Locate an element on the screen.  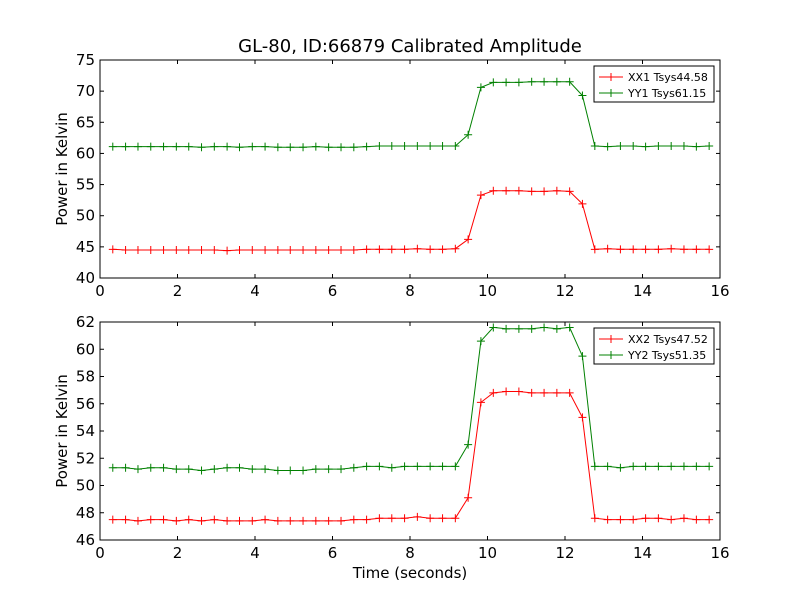
legend-box is located at coordinates (654, 346).